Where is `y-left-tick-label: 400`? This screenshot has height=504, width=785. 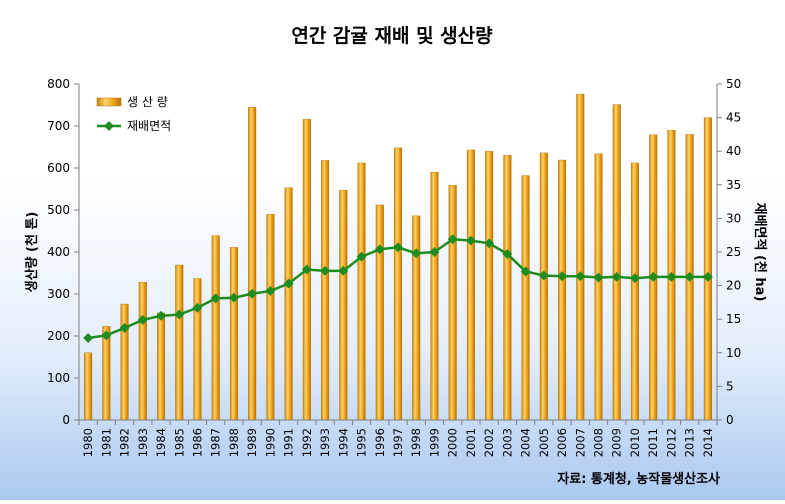
y-left-tick-label: 400 is located at coordinates (58, 252).